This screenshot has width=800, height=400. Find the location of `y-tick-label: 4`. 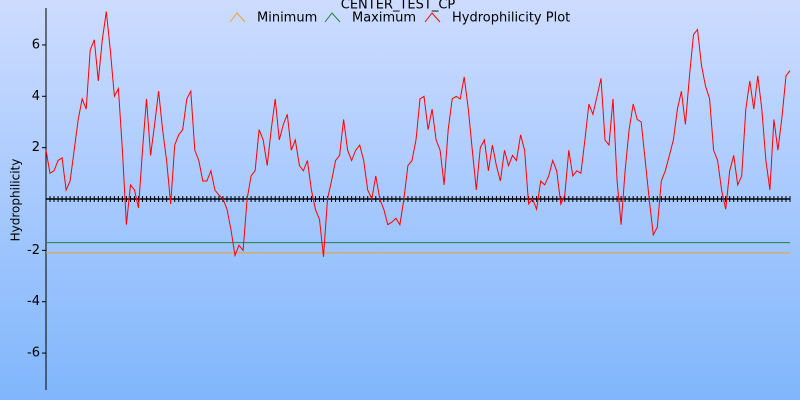

y-tick-label: 4 is located at coordinates (36, 96).